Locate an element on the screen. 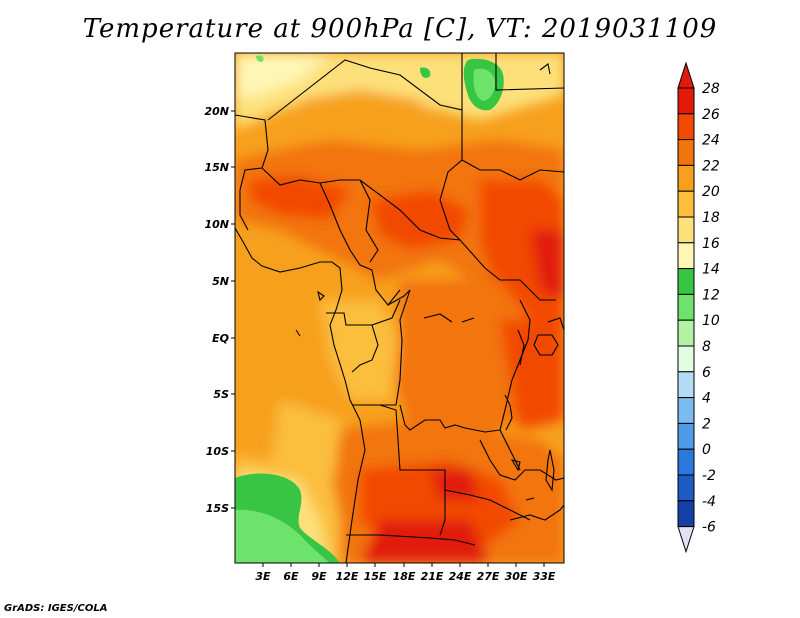 Image resolution: width=800 pixels, height=618 pixels. colorbar-label: 10 is located at coordinates (711, 321).